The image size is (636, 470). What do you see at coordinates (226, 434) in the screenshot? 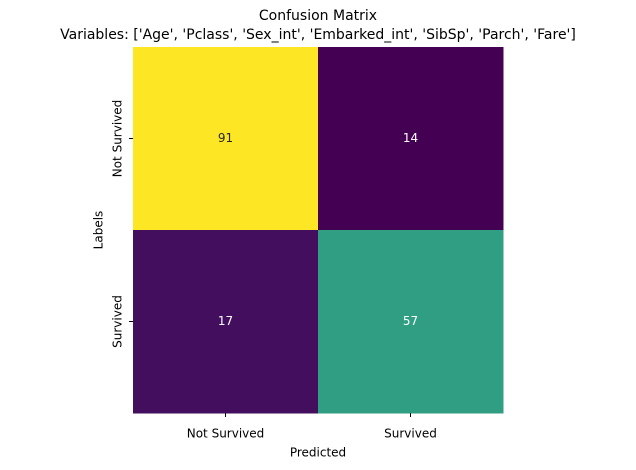
I see `x-tick-label: Not Survived` at bounding box center [226, 434].